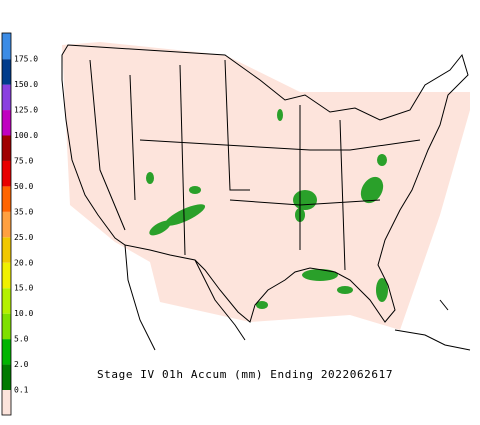 The height and width of the screenshot is (425, 480). Describe the element at coordinates (26, 110) in the screenshot. I see `legend-label: 125.0` at that location.